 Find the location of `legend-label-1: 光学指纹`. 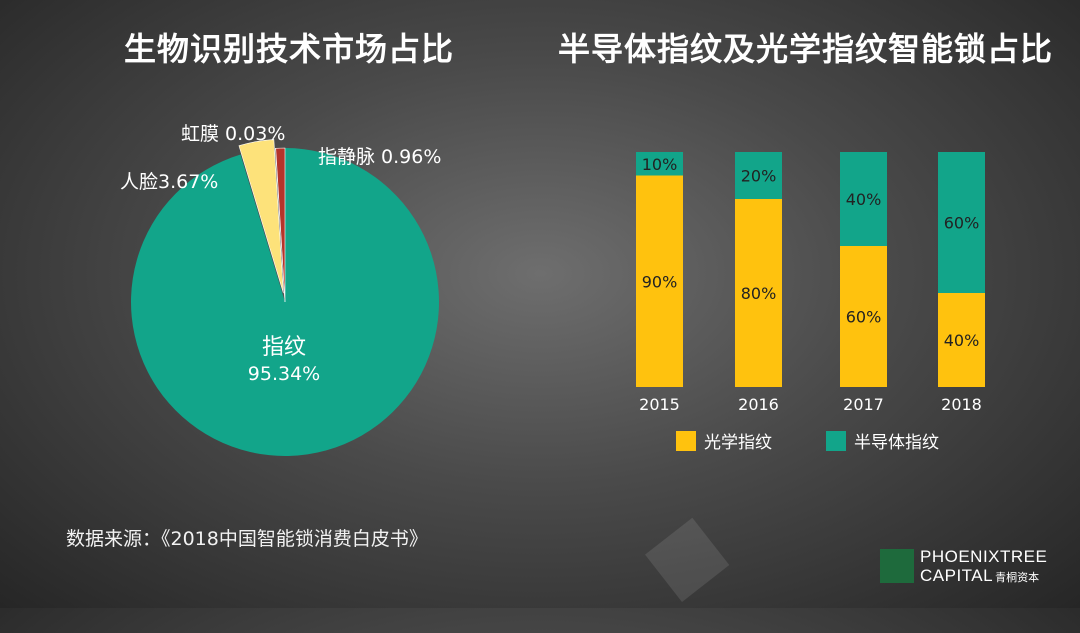

legend-label-1: 光学指纹 is located at coordinates (738, 443).